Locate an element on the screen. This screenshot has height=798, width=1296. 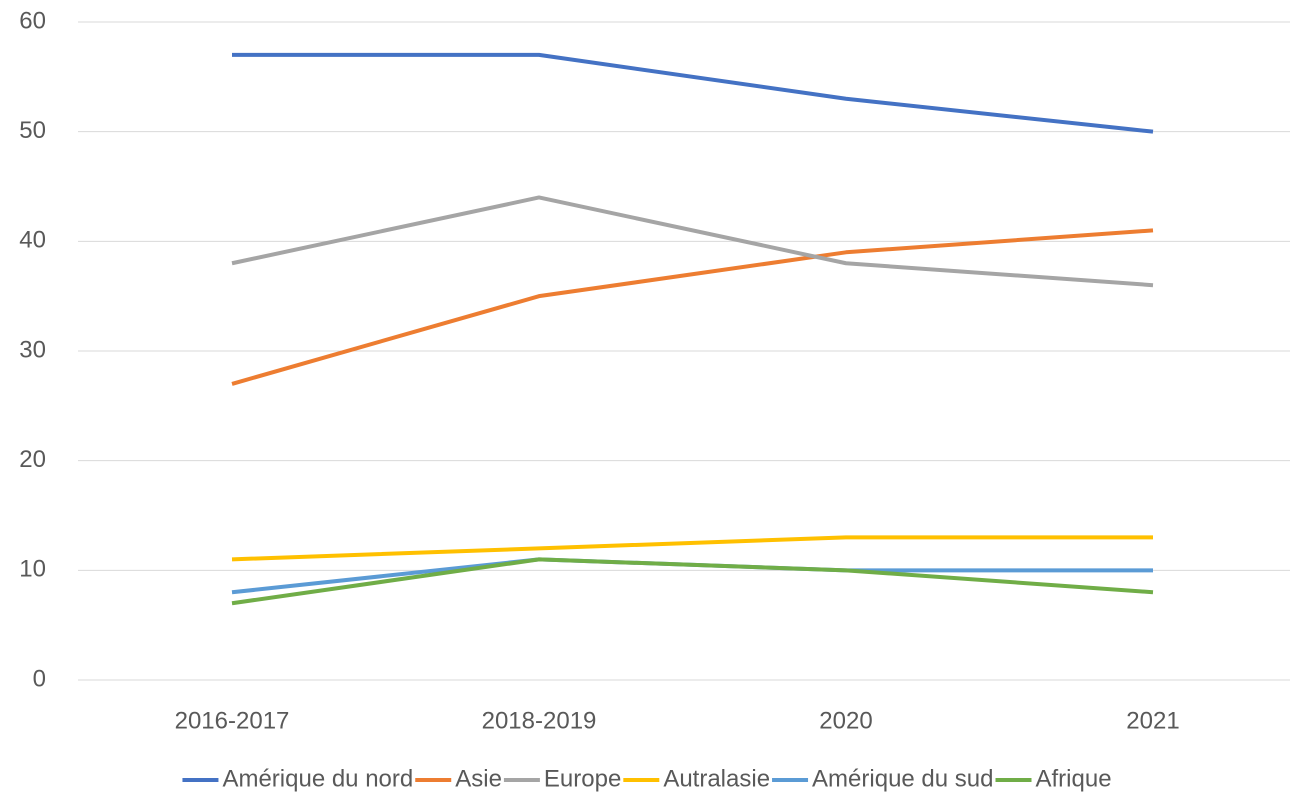
legend-label: Europe is located at coordinates (582, 778).